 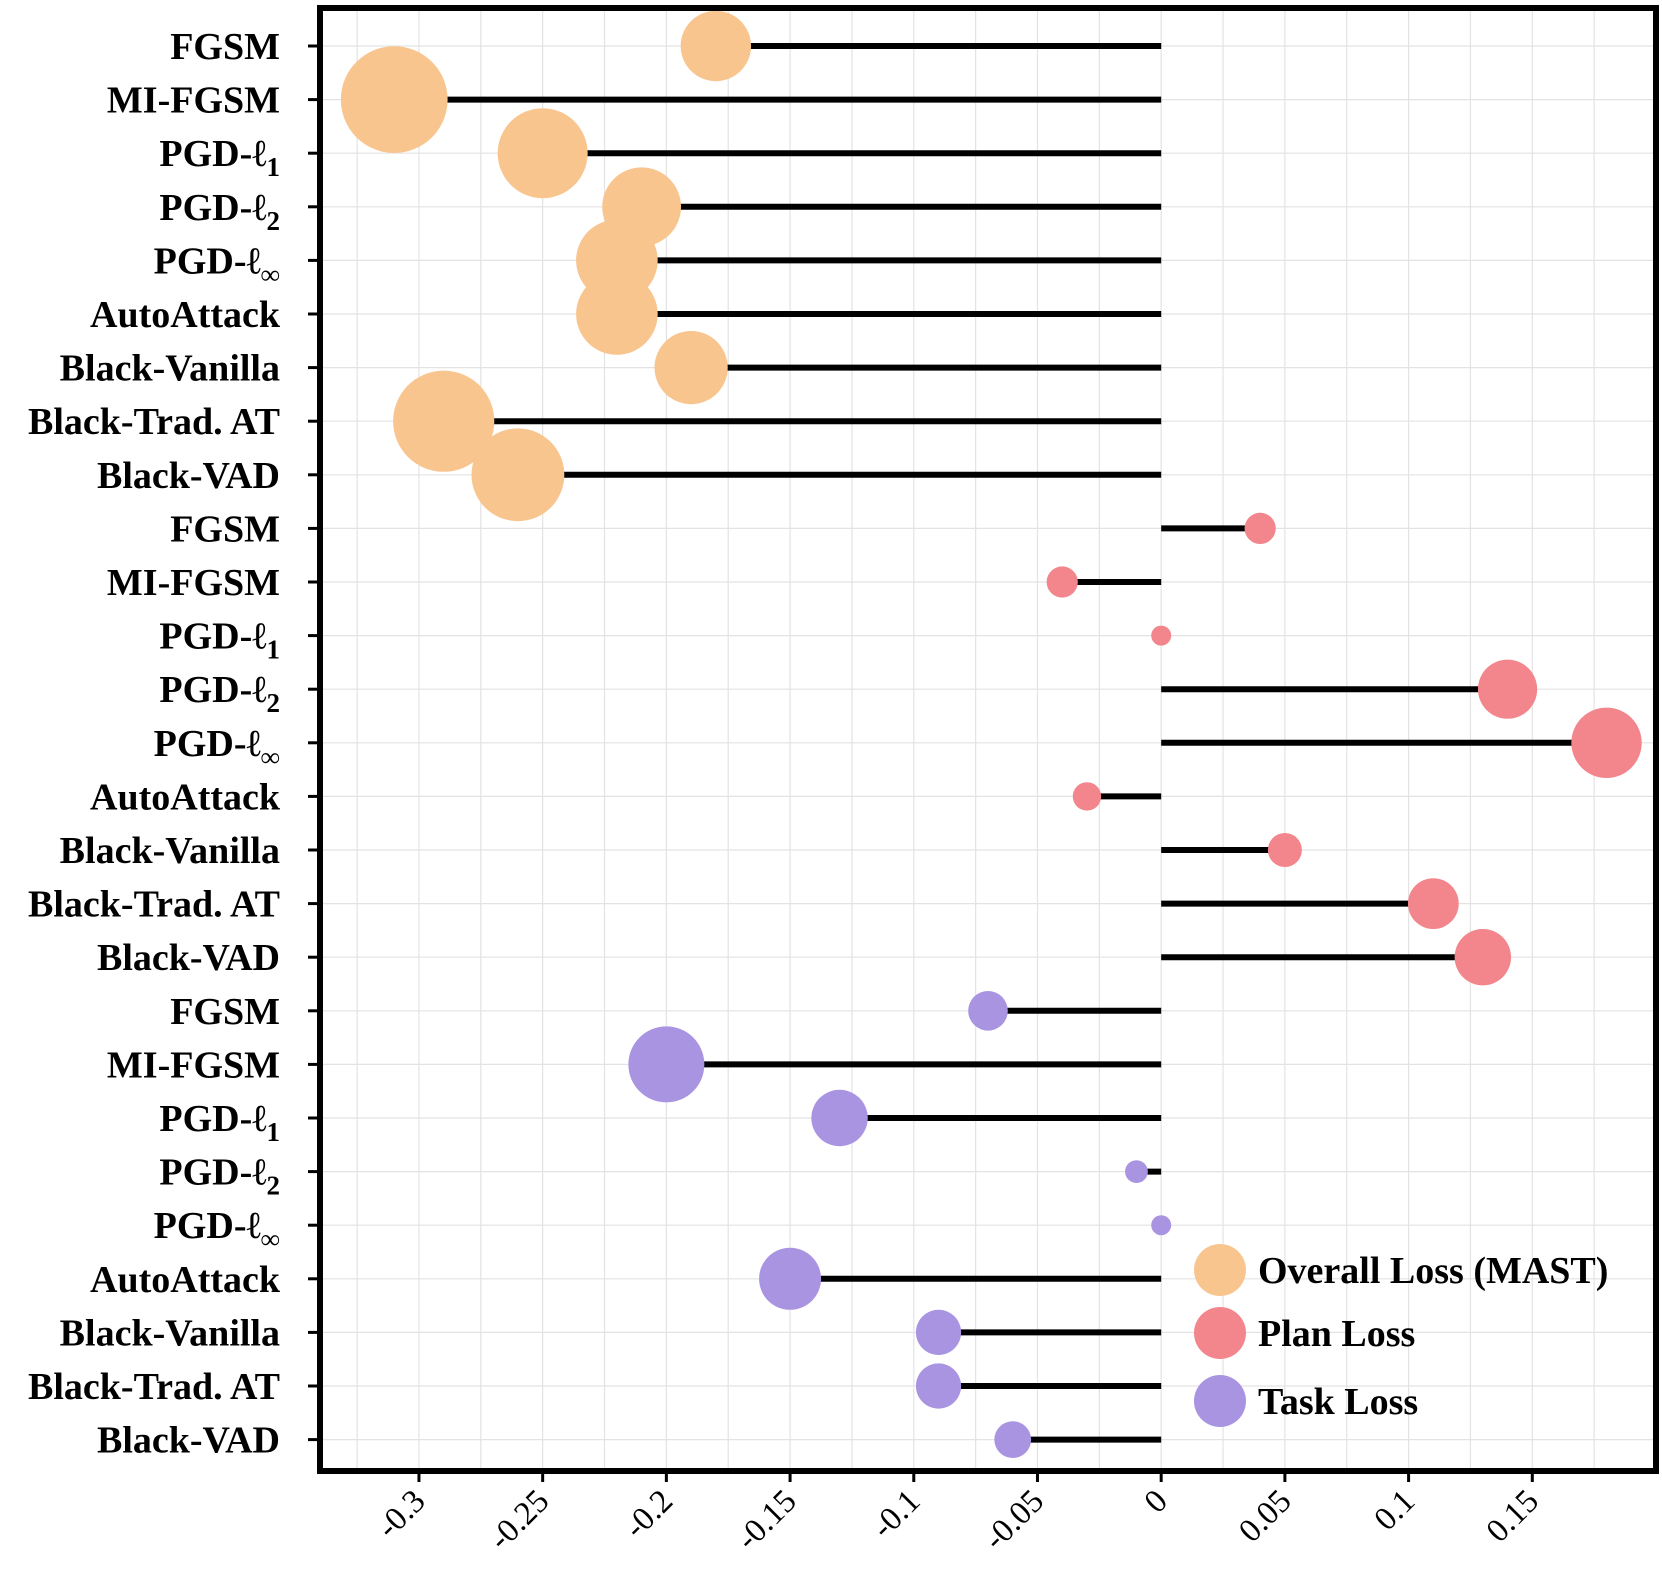 What do you see at coordinates (896, 1514) in the screenshot?
I see `x-tick-label: -0.1` at bounding box center [896, 1514].